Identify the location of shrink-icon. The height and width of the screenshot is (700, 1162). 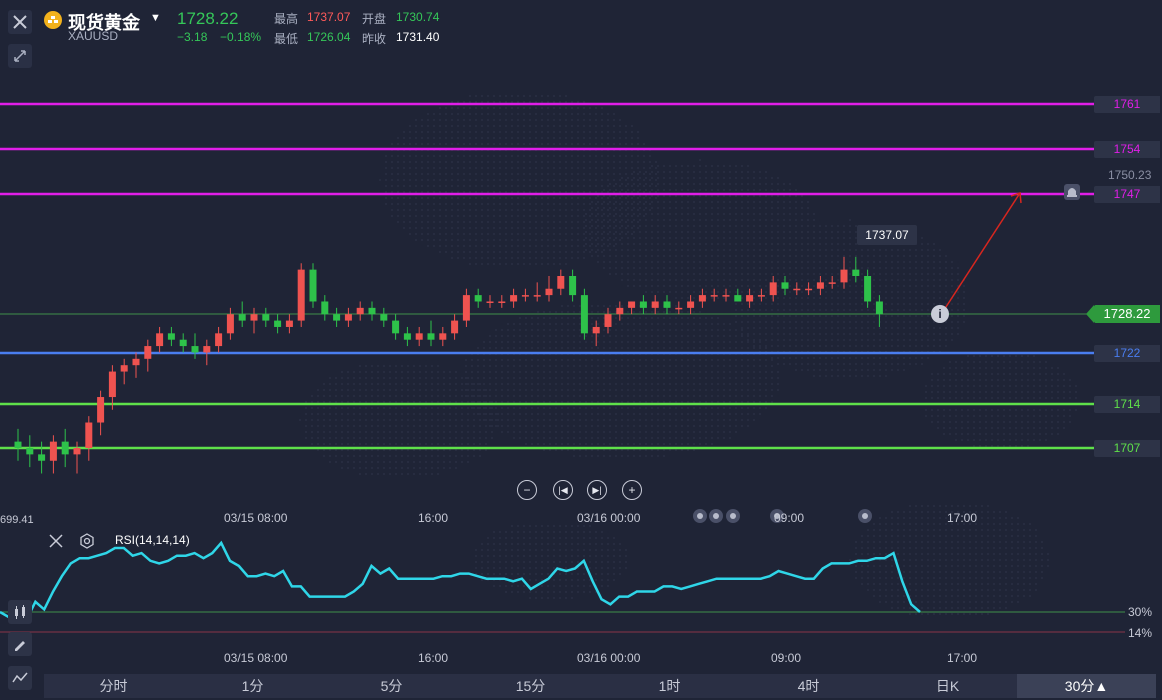
(20, 56).